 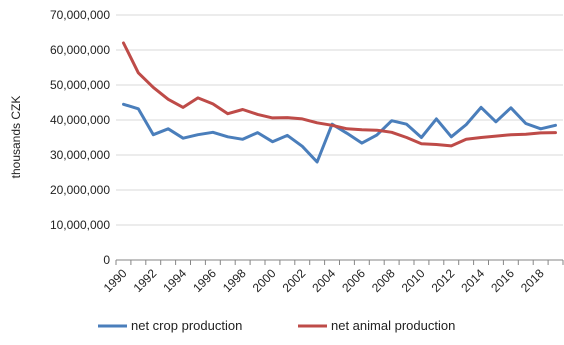 What do you see at coordinates (353, 280) in the screenshot?
I see `x-tick-label: 2006` at bounding box center [353, 280].